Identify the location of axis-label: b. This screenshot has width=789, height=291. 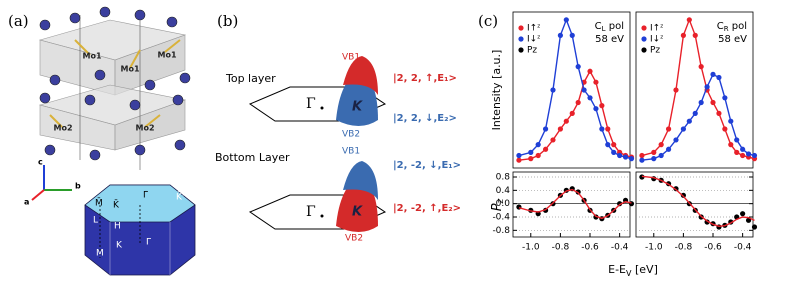
(78, 186).